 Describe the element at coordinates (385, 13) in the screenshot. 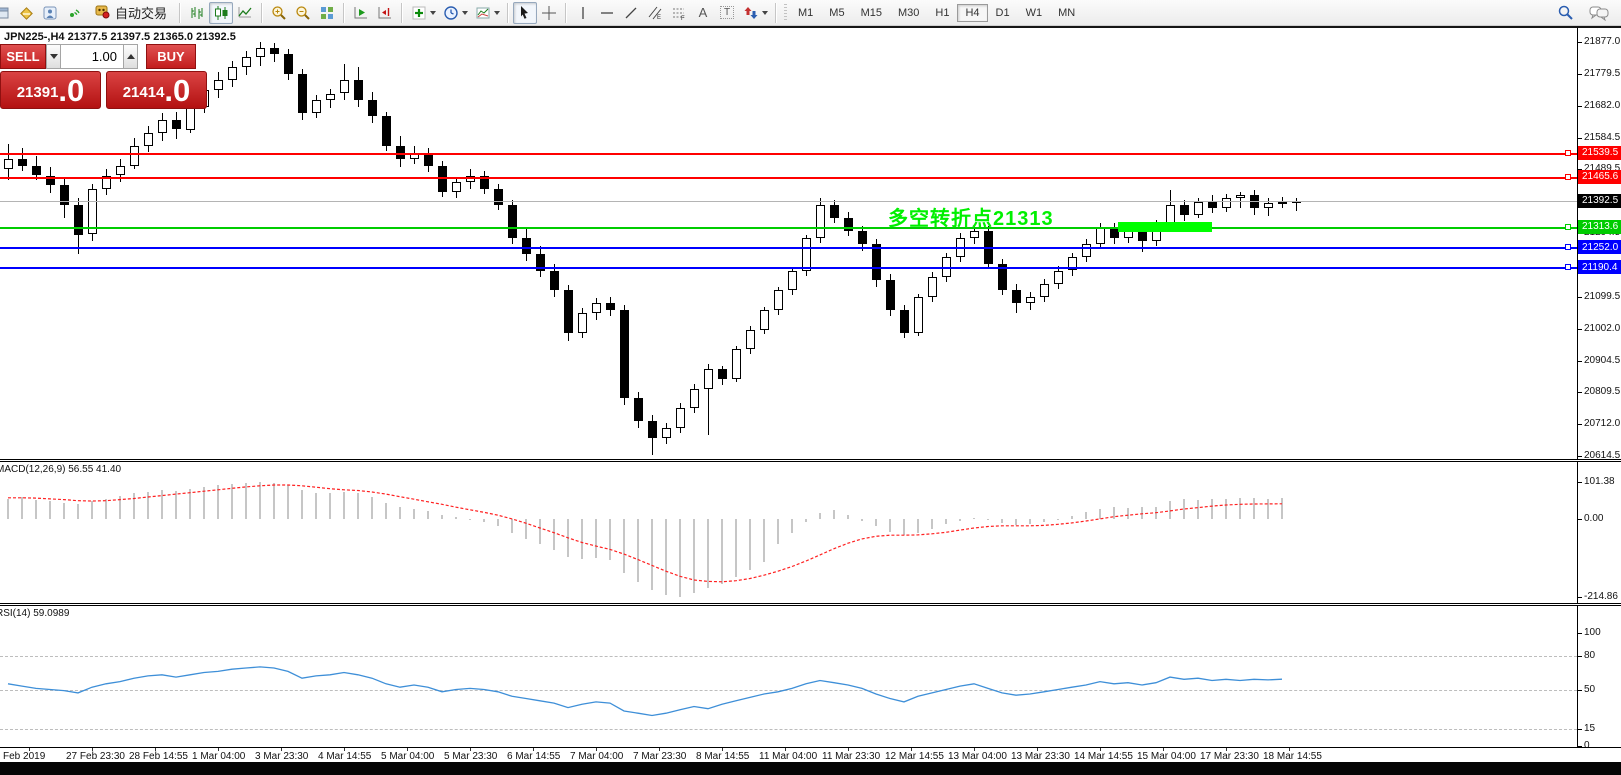

I see `chart-shift-icon` at that location.